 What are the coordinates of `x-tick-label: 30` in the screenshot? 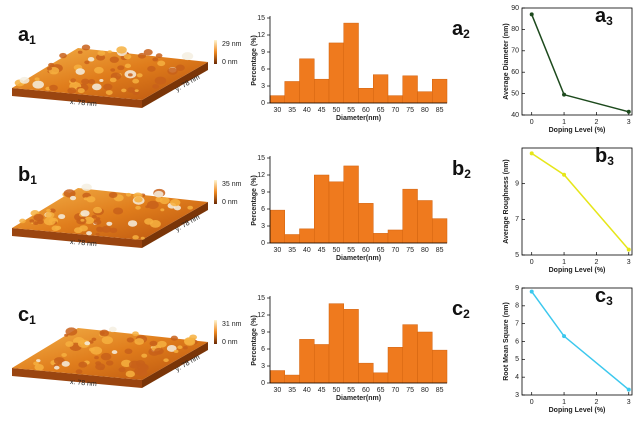 It's located at (277, 250).